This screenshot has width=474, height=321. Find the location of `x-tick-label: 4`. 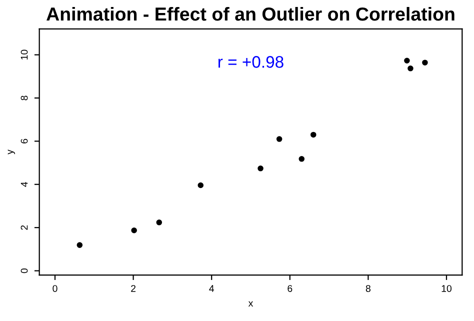

x-tick-label: 4 is located at coordinates (211, 288).